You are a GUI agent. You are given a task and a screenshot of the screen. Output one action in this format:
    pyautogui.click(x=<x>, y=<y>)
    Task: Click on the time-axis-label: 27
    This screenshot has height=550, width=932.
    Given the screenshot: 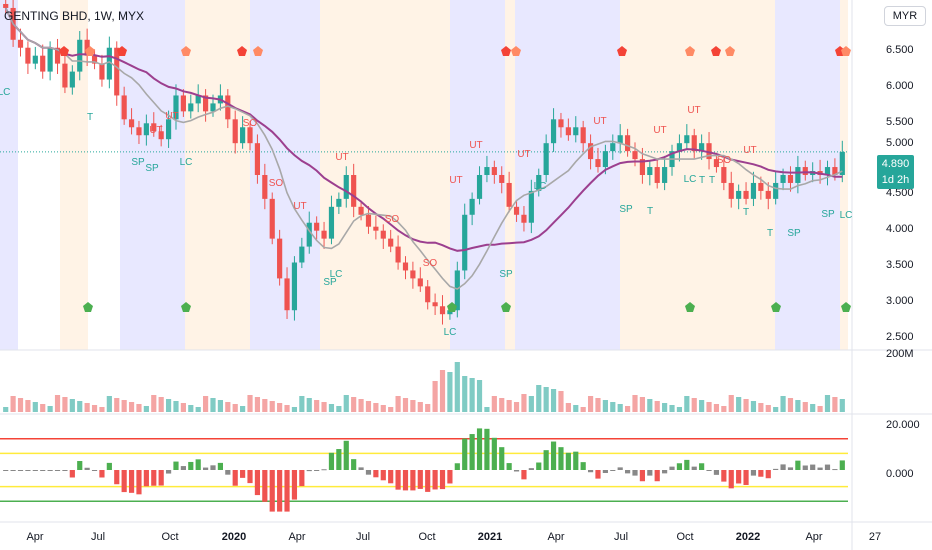 What is the action you would take?
    pyautogui.click(x=875, y=537)
    